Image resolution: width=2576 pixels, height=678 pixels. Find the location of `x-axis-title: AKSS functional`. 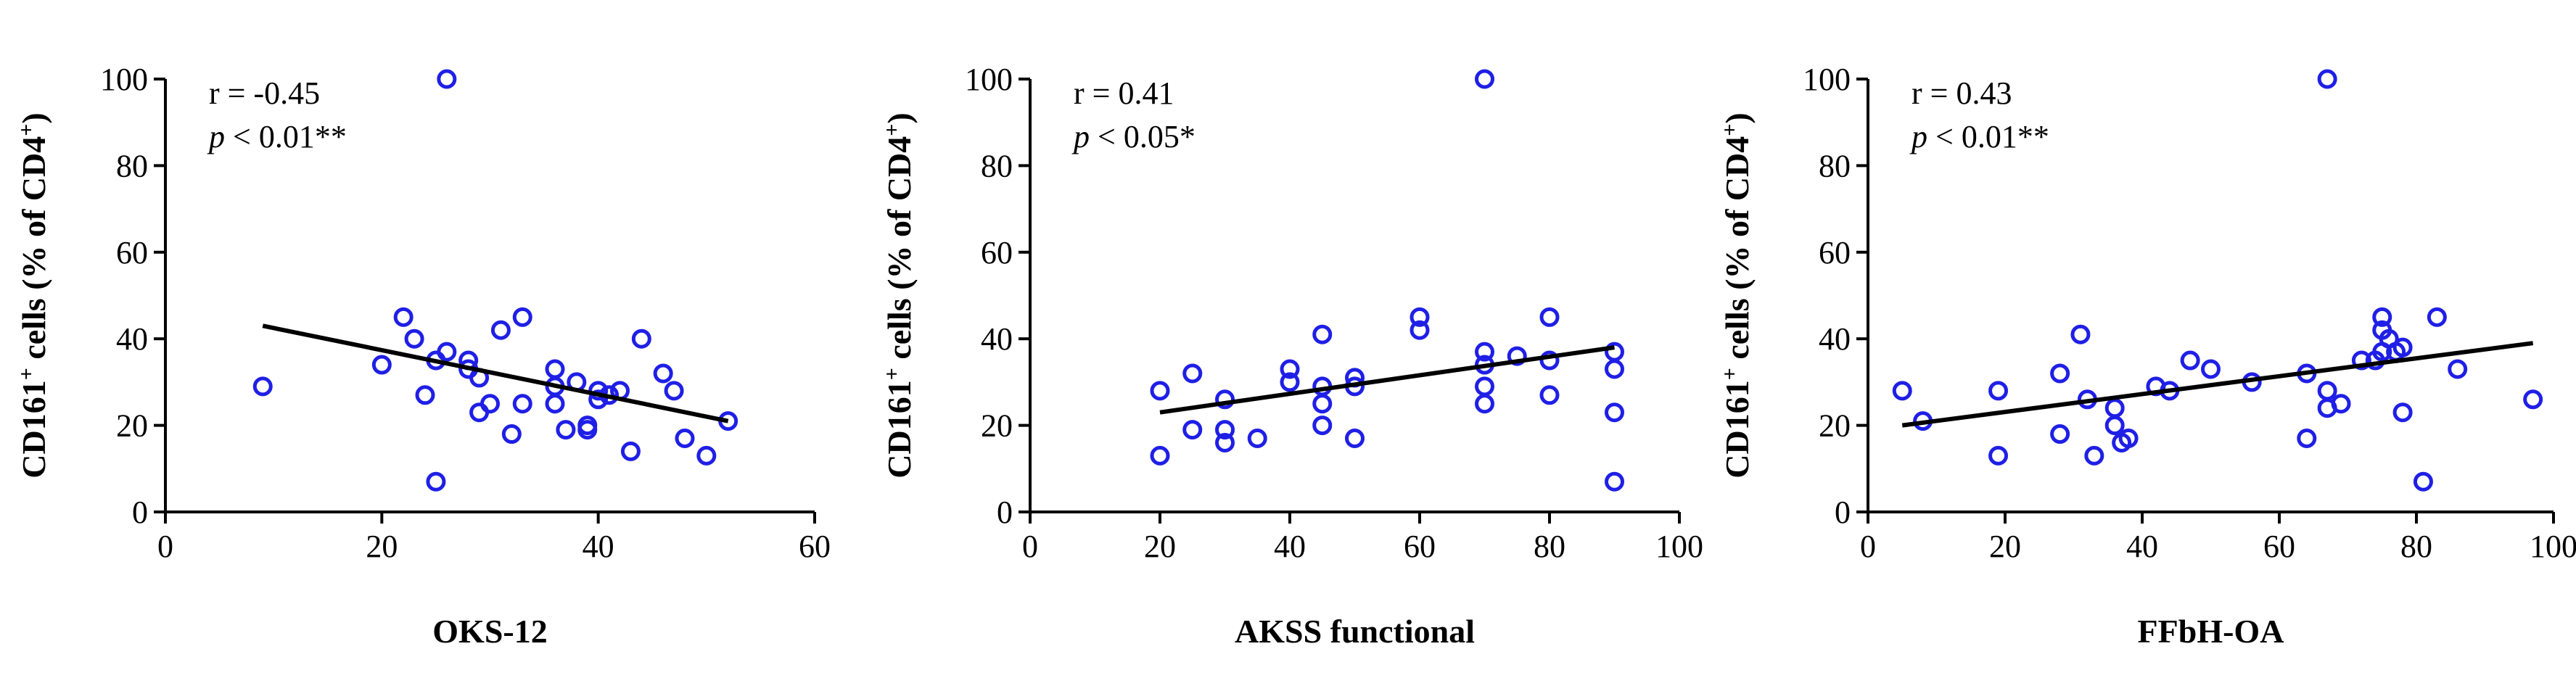

x-axis-title: AKSS functional is located at coordinates (1355, 631).